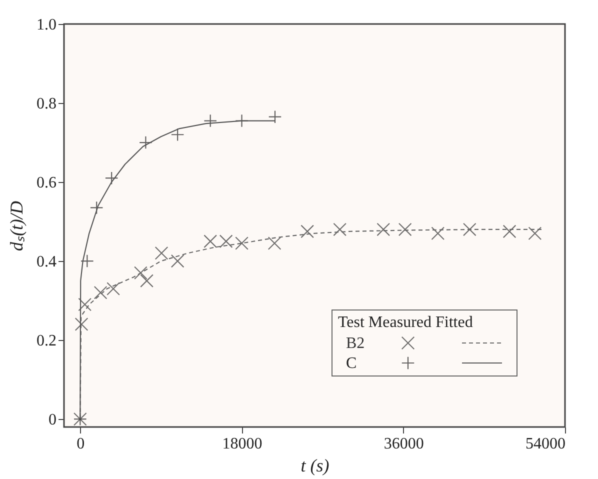 This screenshot has height=479, width=598. What do you see at coordinates (404, 444) in the screenshot?
I see `x-tick-label: 36000` at bounding box center [404, 444].